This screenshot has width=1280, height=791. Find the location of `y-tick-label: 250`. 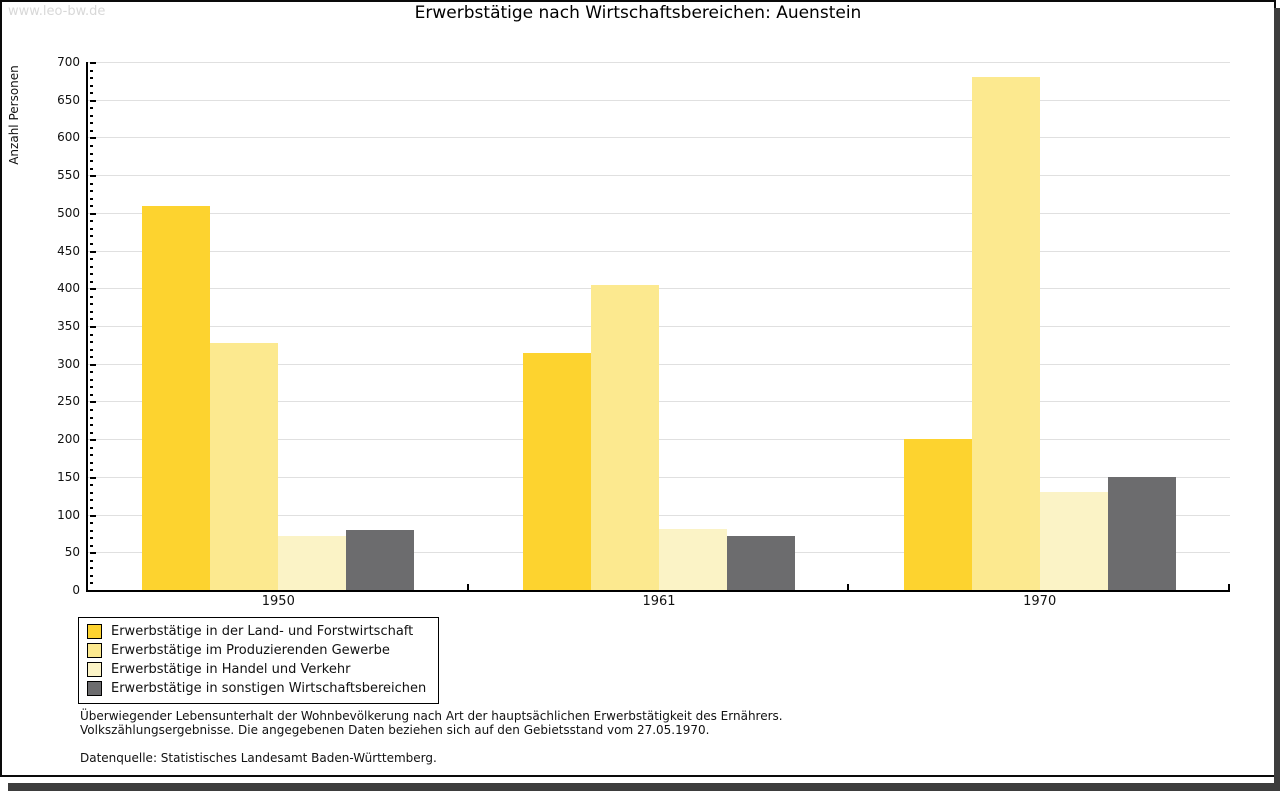

y-tick-label: 250 is located at coordinates (68, 401).